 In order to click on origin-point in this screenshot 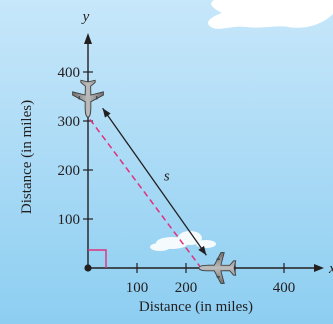, I will do `click(88, 268)`.